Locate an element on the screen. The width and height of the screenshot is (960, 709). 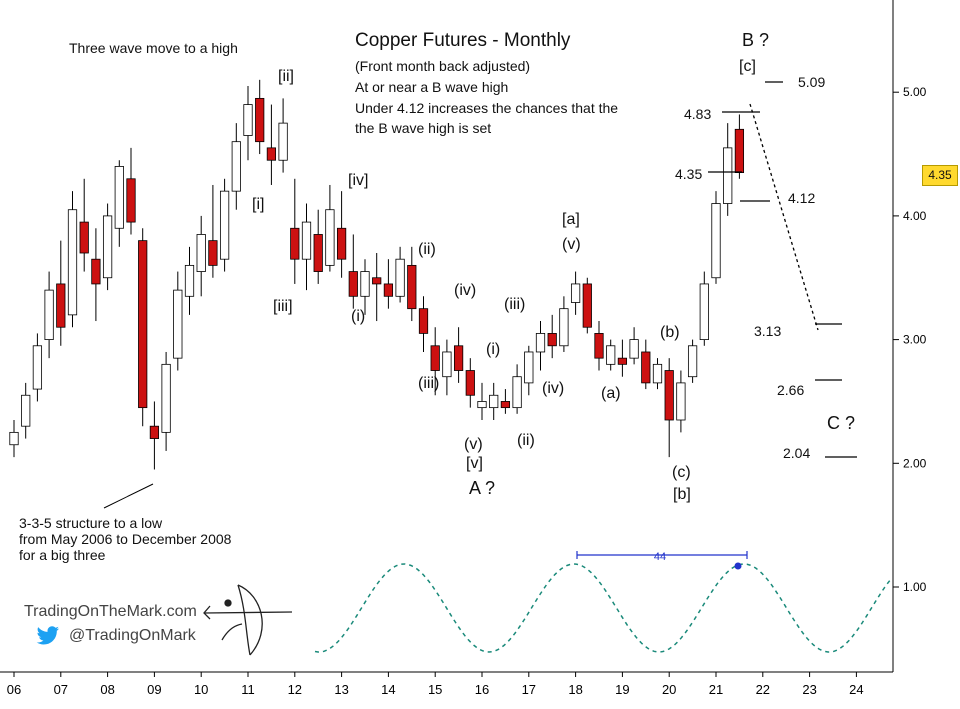
cycle-line is located at coordinates (603, 608).